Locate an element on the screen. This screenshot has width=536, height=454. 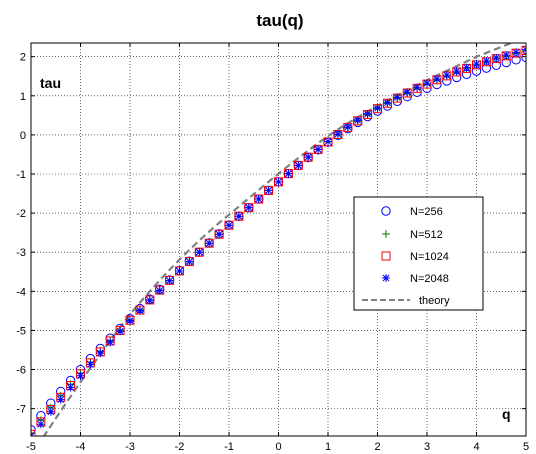
legend-box is located at coordinates (418, 253).